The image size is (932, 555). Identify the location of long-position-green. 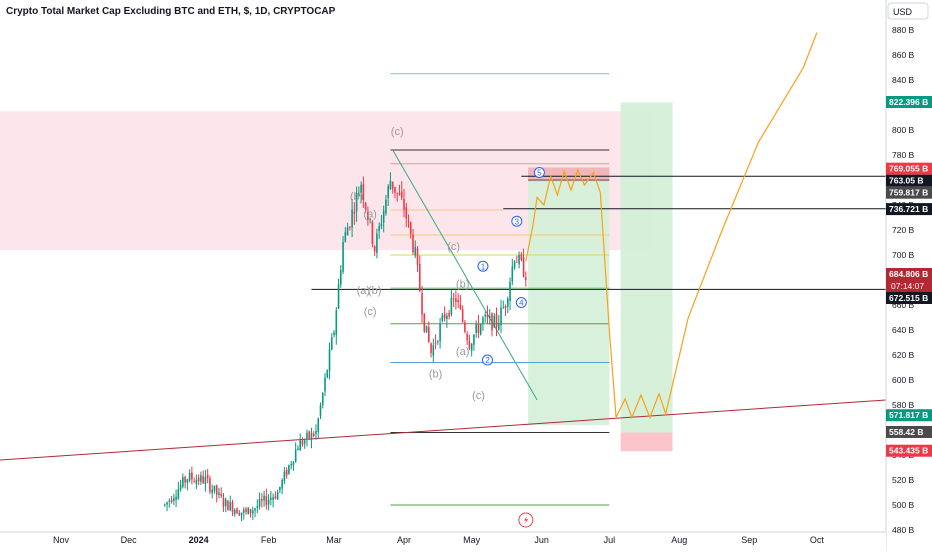
(569, 296).